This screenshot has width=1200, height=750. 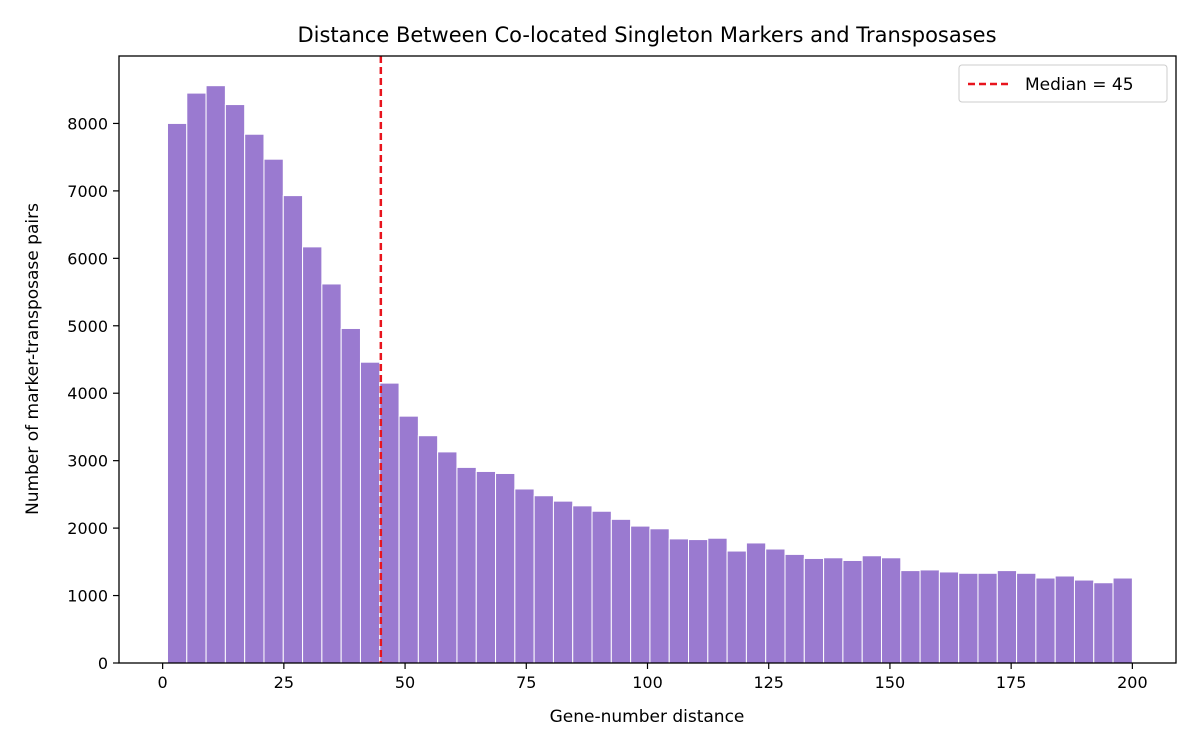 What do you see at coordinates (87, 461) in the screenshot?
I see `y-tick-label: 3000` at bounding box center [87, 461].